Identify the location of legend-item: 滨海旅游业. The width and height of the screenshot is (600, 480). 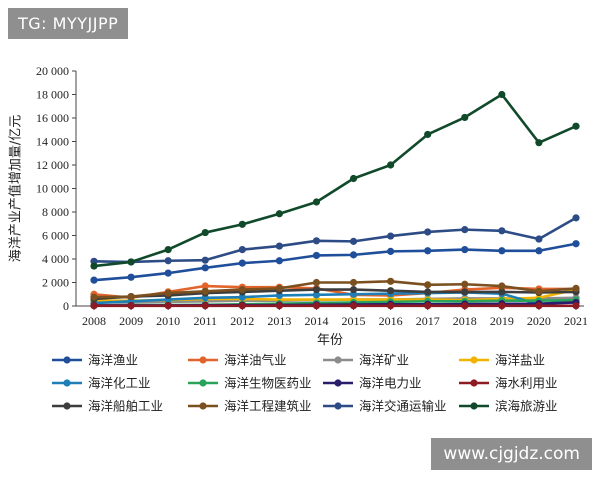
(508, 406).